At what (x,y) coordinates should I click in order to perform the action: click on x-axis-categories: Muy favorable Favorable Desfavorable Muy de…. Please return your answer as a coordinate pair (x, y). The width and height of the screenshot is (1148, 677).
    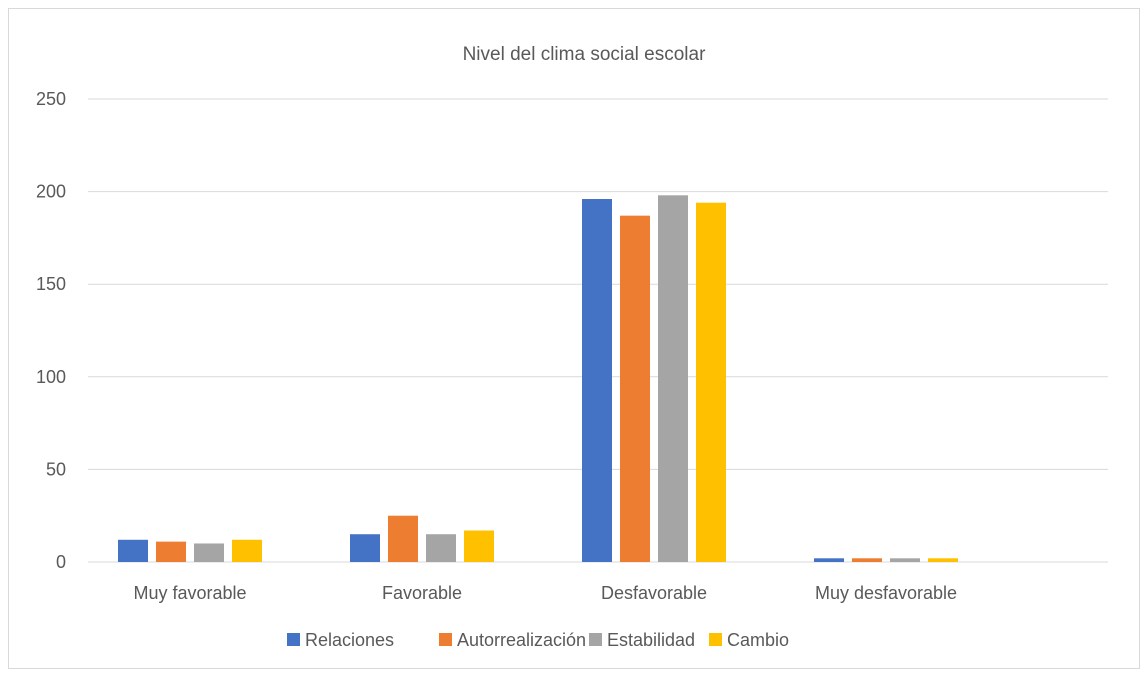
    Looking at the image, I should click on (545, 593).